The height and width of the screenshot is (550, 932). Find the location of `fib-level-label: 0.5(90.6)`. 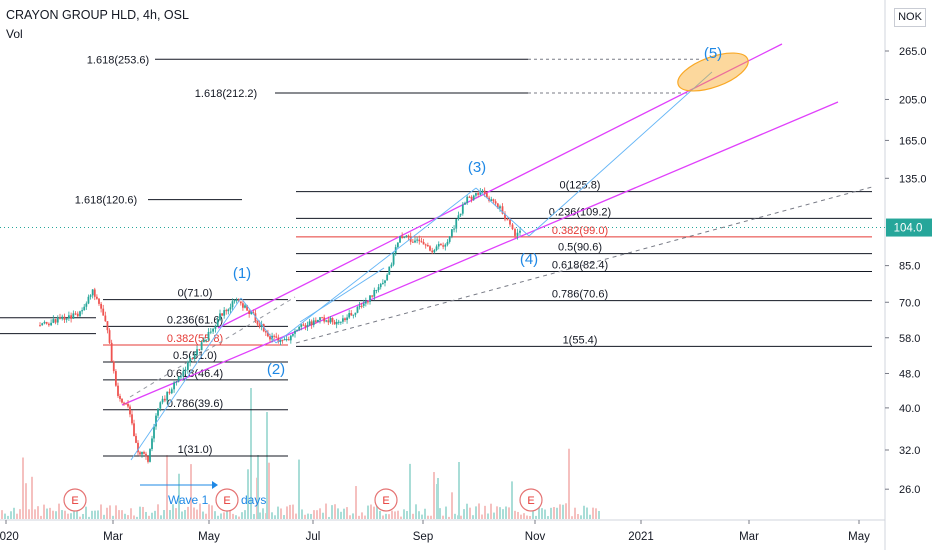

fib-level-label: 0.5(90.6) is located at coordinates (580, 248).